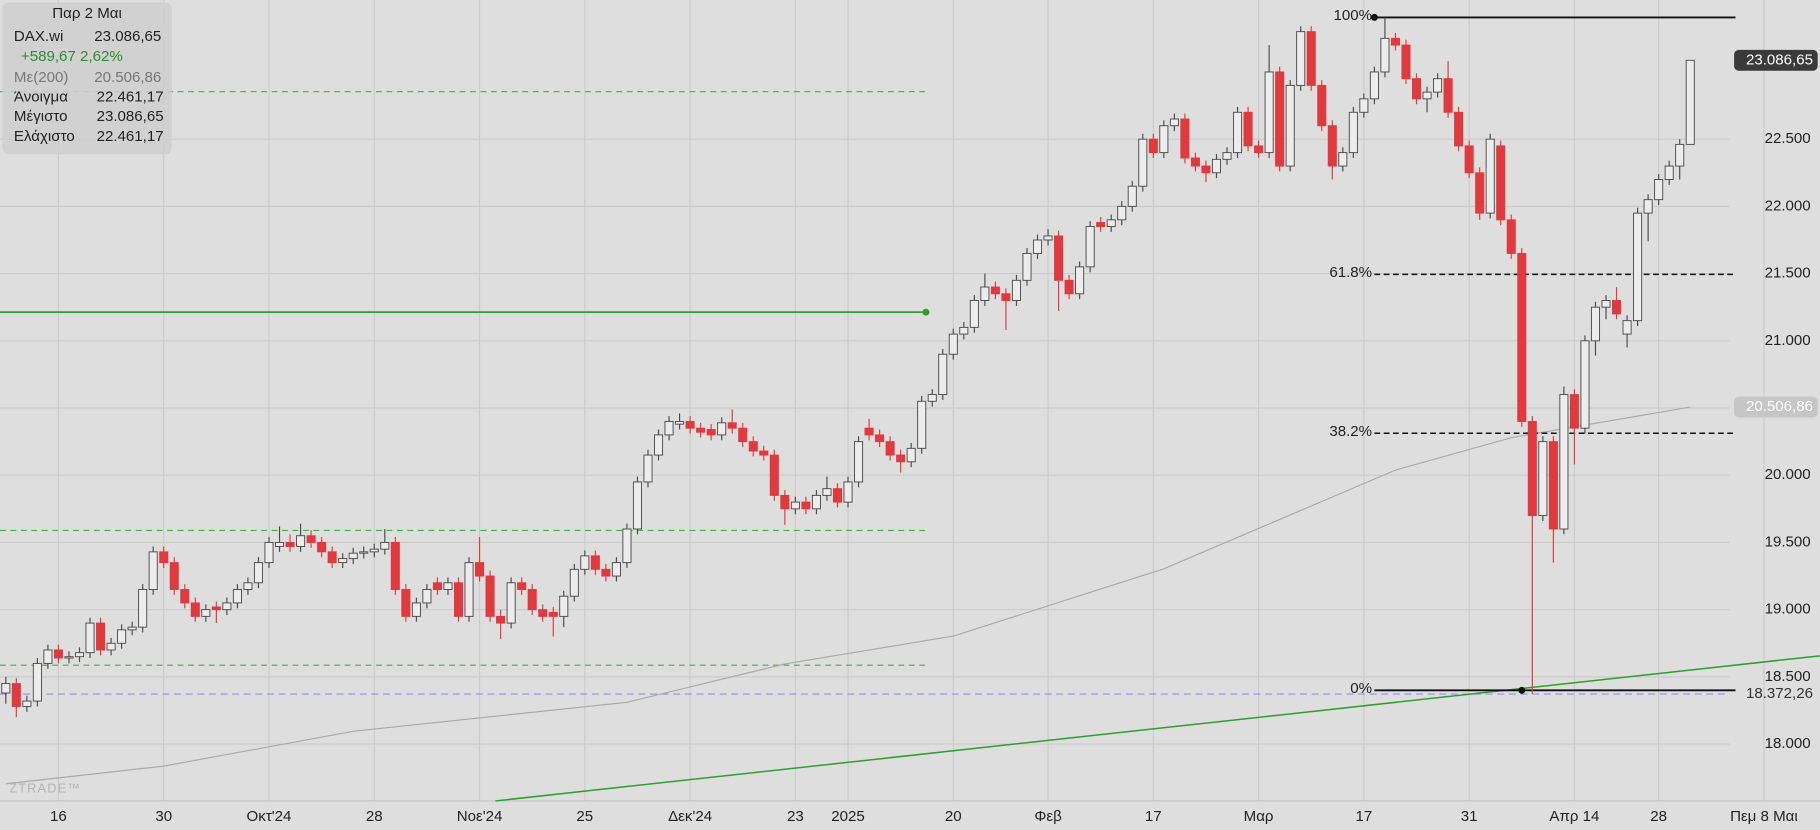 Image resolution: width=1820 pixels, height=830 pixels. Describe the element at coordinates (1259, 816) in the screenshot. I see `x-tick-label: Μαρ` at that location.